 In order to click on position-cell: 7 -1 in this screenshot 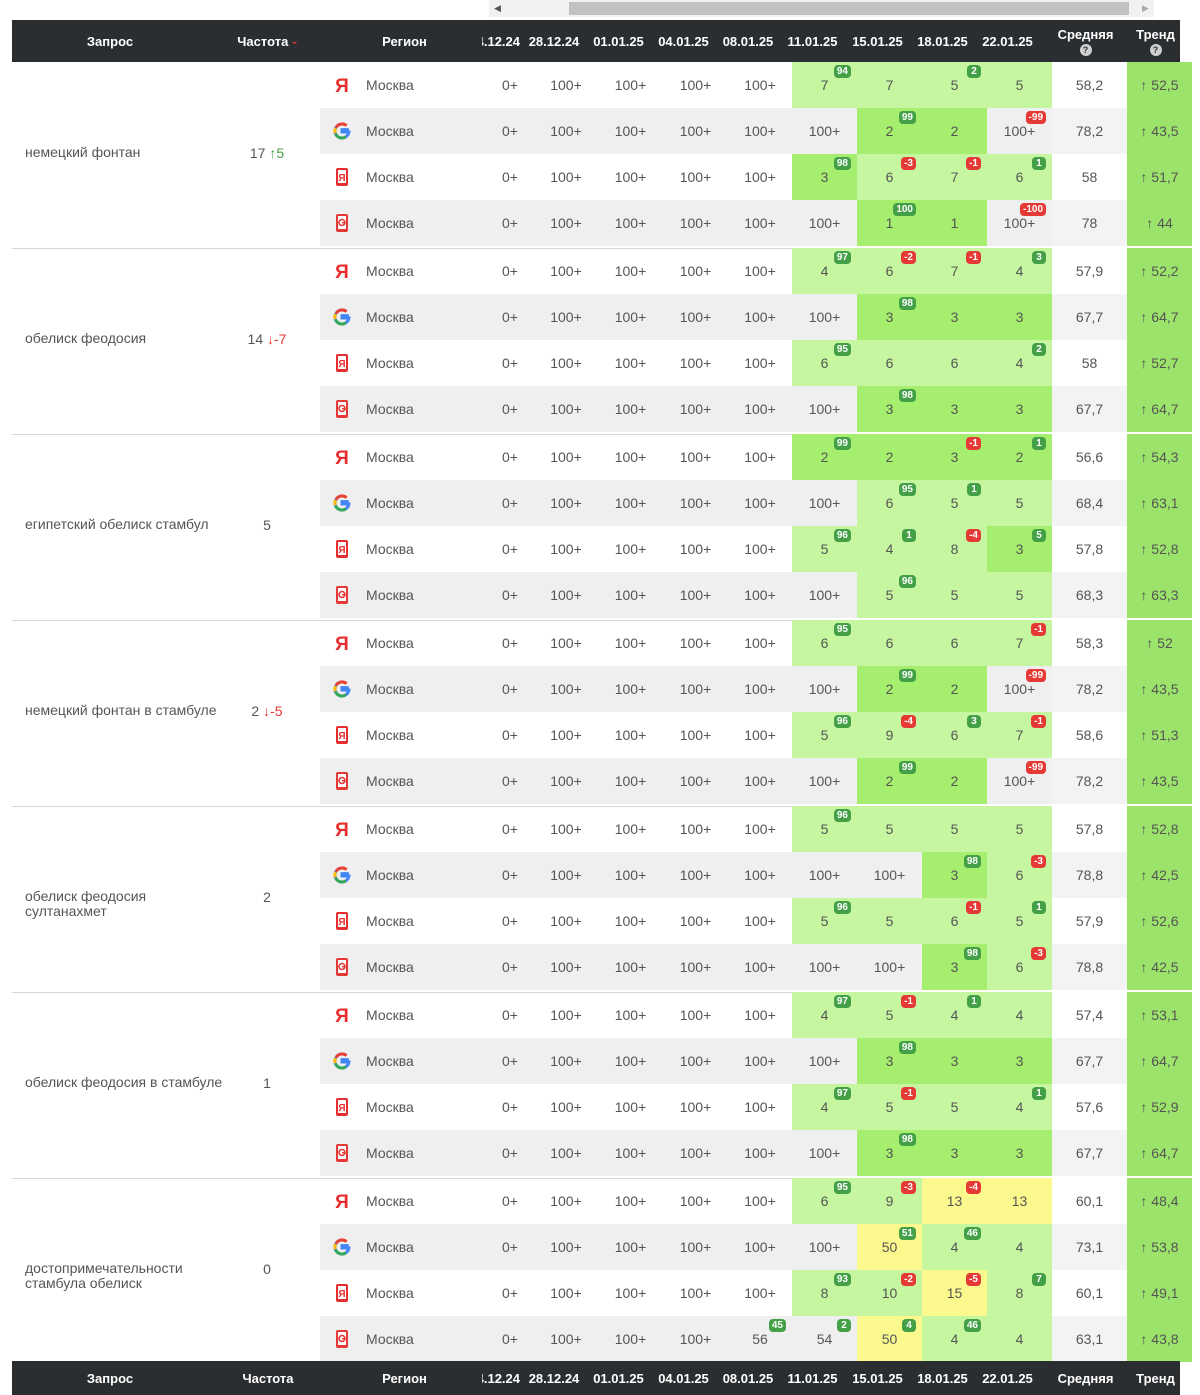, I will do `click(954, 271)`.